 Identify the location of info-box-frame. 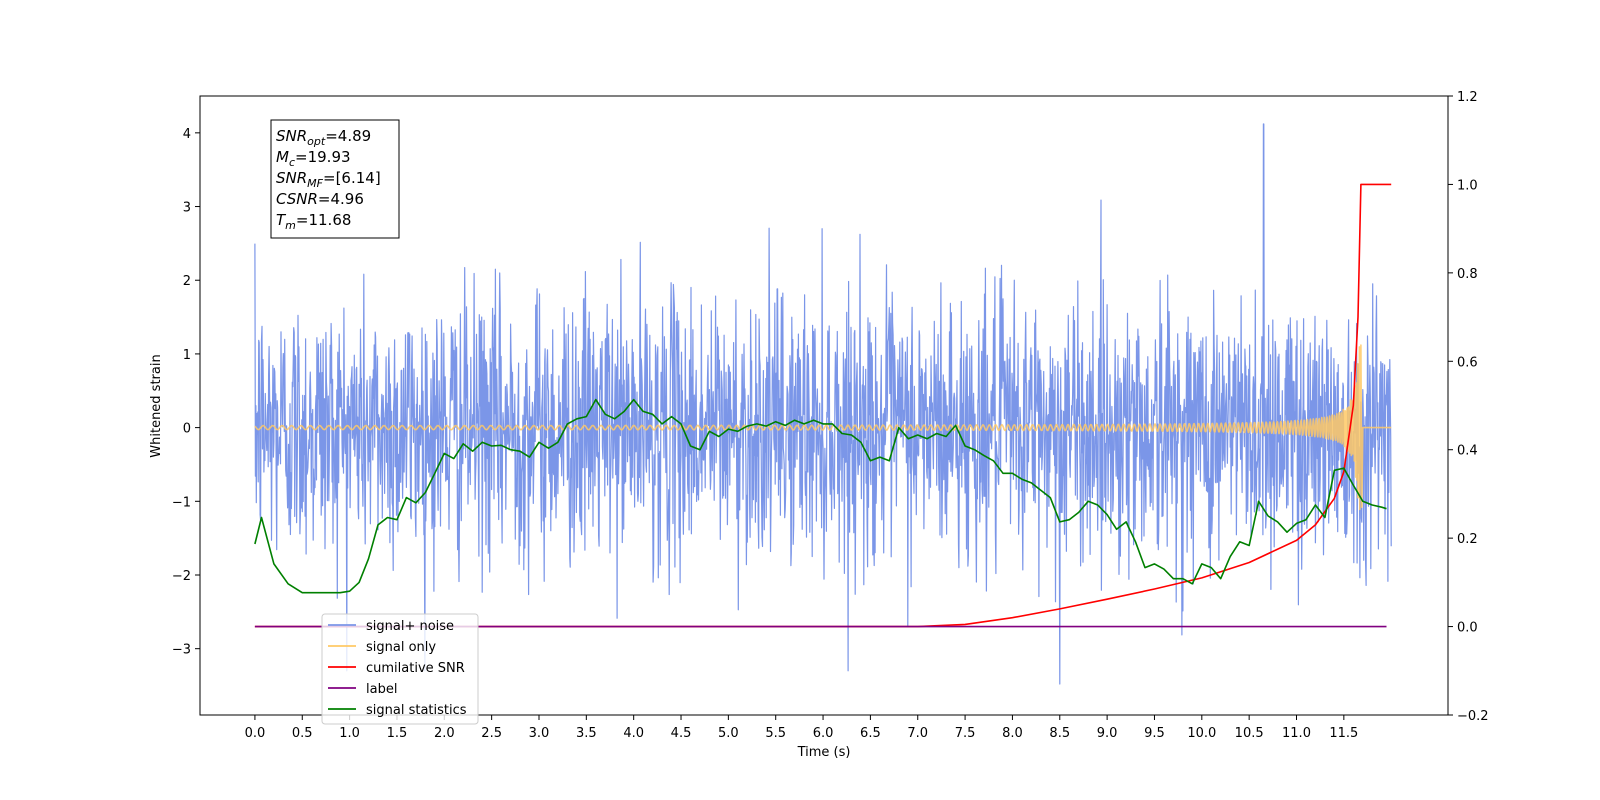
(335, 179).